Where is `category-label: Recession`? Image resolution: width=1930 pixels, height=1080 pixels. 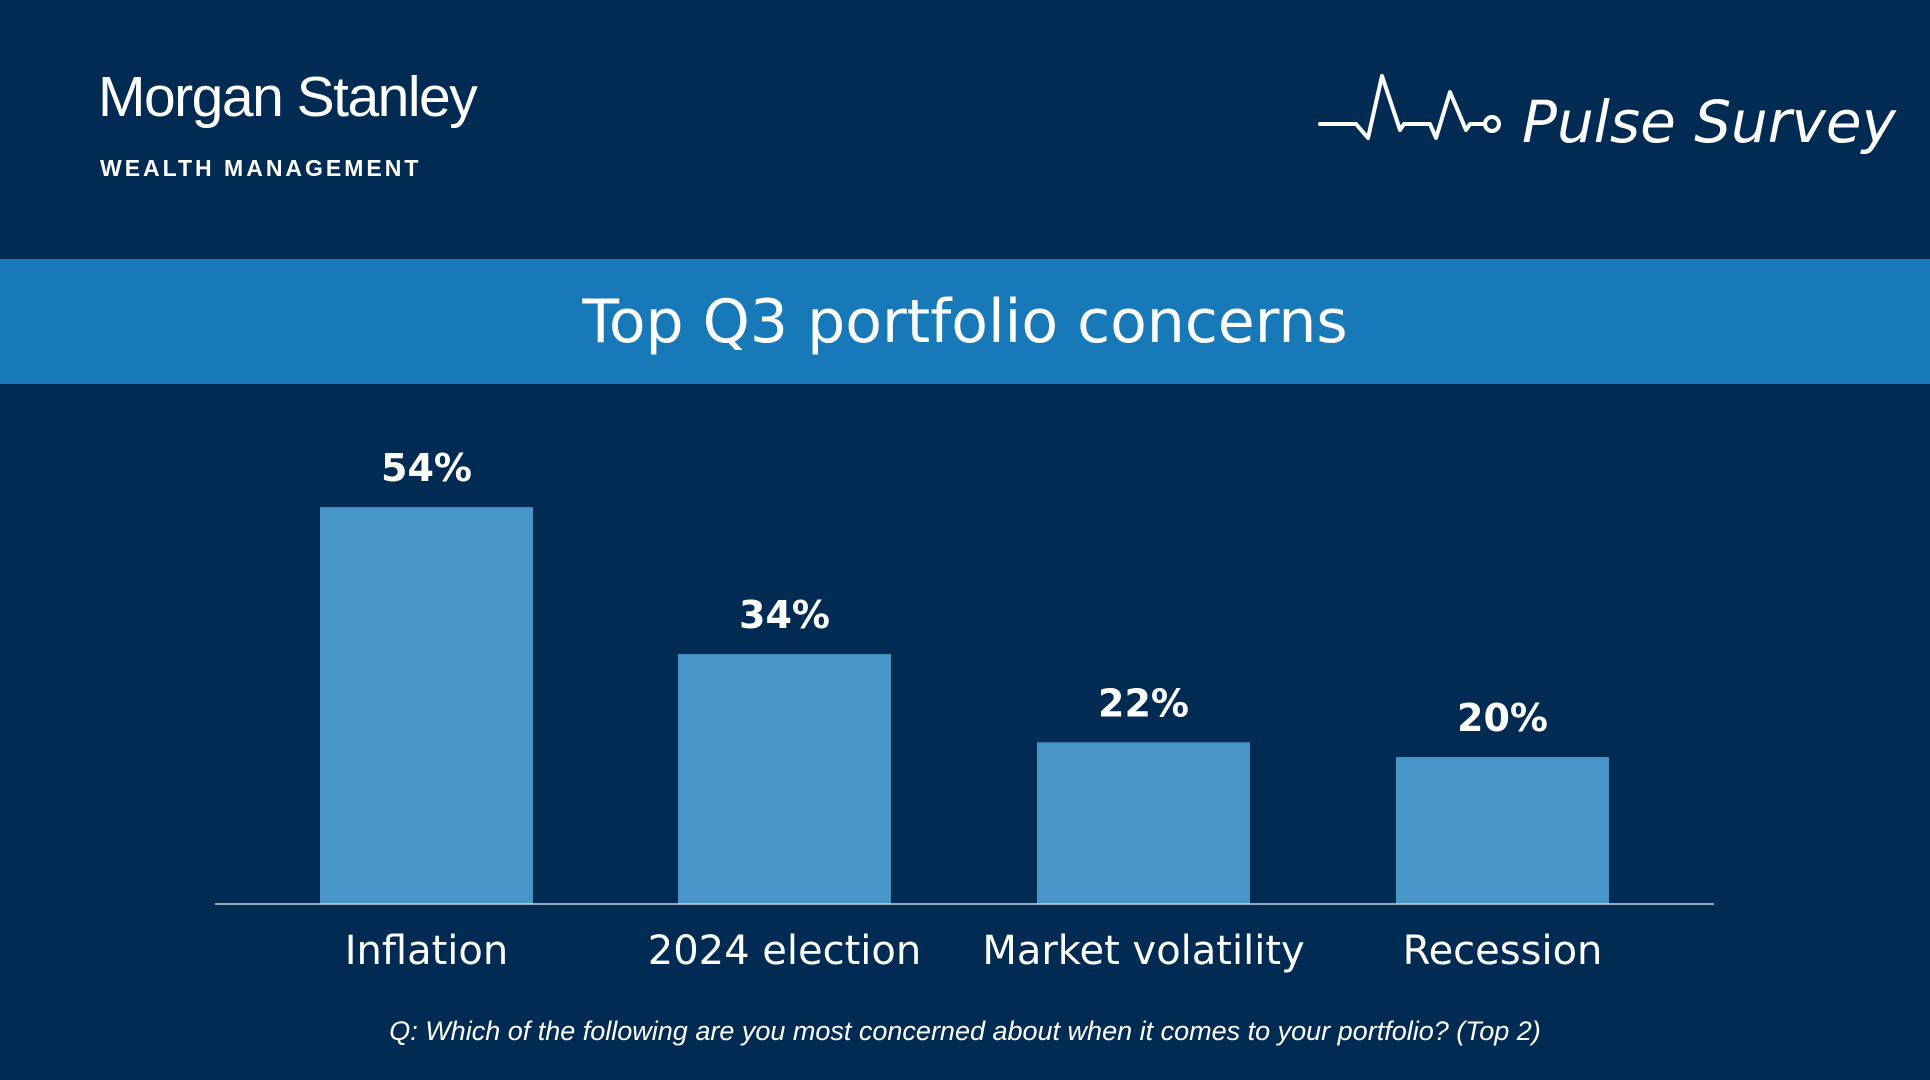 category-label: Recession is located at coordinates (1503, 951).